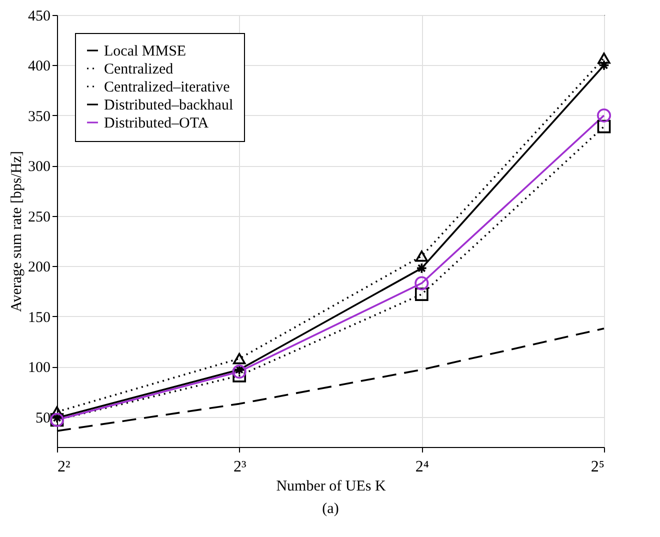  What do you see at coordinates (43, 418) in the screenshot?
I see `y-tick-label: 50` at bounding box center [43, 418].